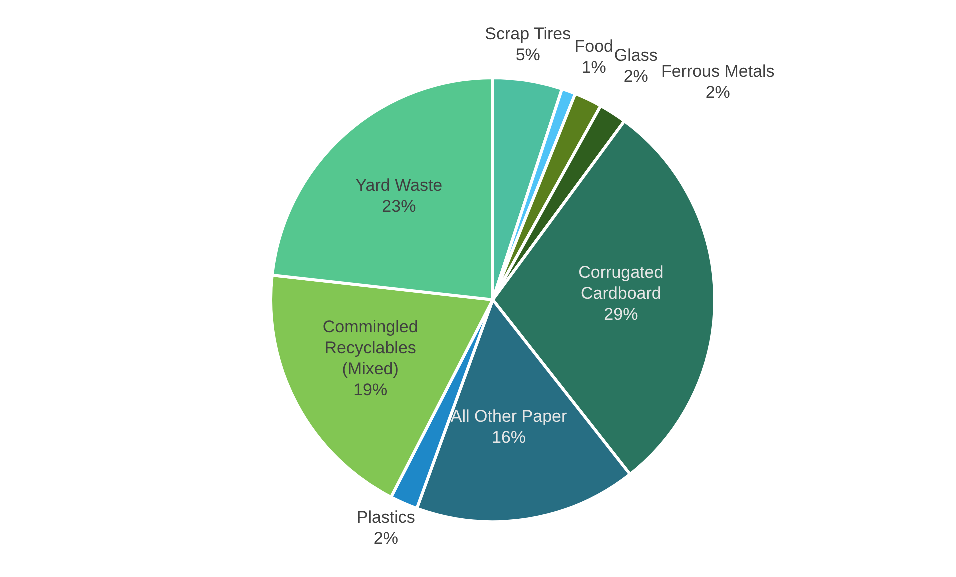 The width and height of the screenshot is (956, 577). Describe the element at coordinates (718, 70) in the screenshot. I see `slice-label: Ferrous Metals` at that location.